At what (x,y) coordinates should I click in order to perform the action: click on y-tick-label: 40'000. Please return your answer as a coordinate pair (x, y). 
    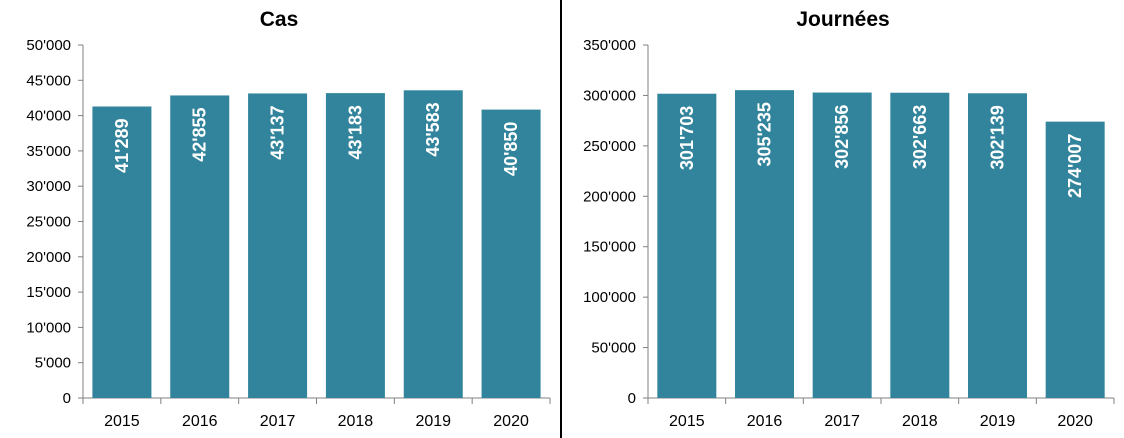
    Looking at the image, I should click on (48, 116).